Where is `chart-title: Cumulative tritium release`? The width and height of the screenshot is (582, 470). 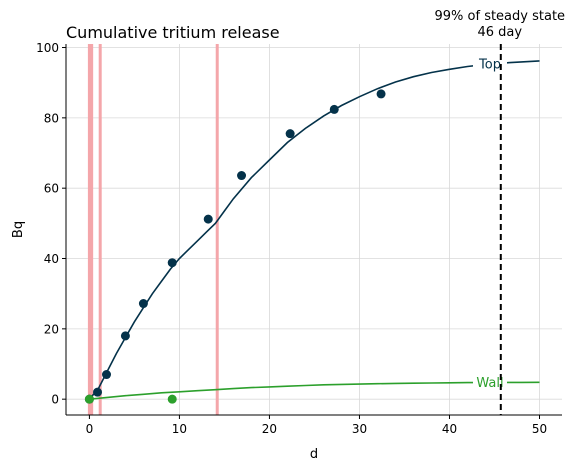
chart-title: Cumulative tritium release is located at coordinates (173, 32).